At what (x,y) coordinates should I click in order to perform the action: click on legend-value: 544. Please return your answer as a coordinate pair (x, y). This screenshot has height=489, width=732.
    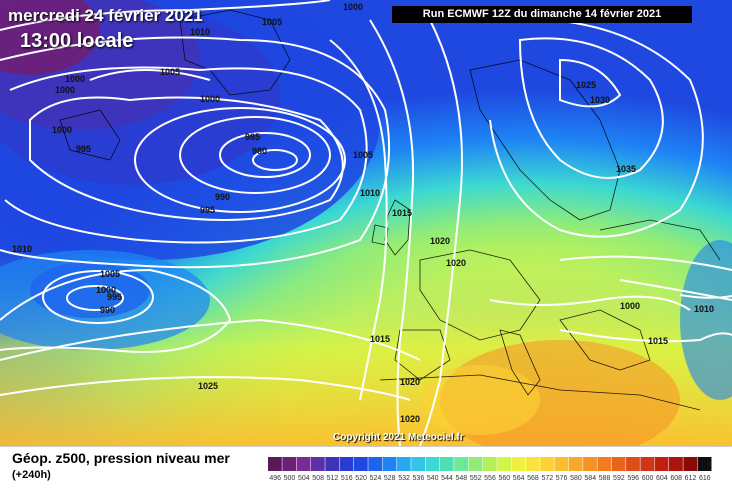
    Looking at the image, I should click on (447, 478).